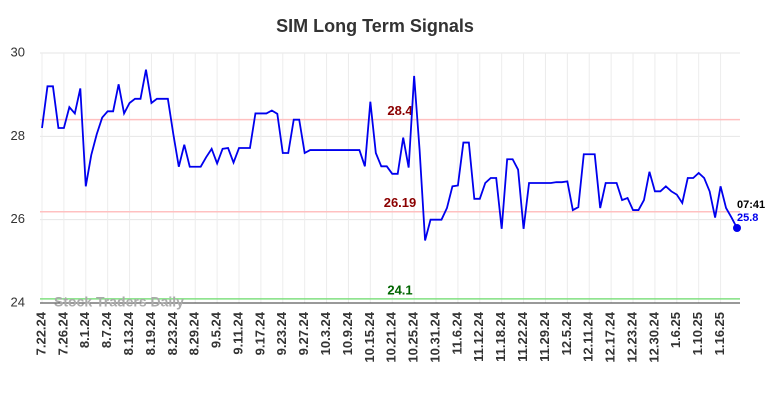  I want to click on x-tick-label: 8.1.24, so click(84, 329).